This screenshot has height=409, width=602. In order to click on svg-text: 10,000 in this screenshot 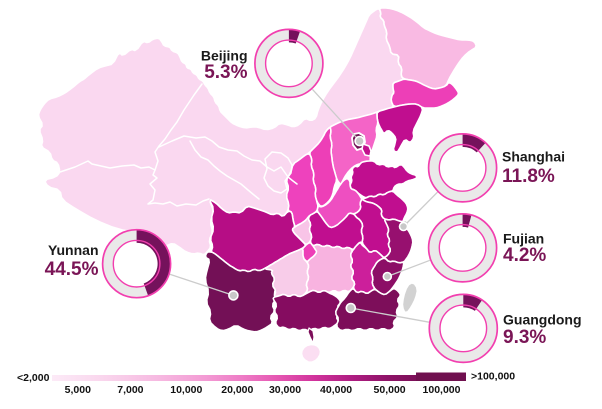, I will do `click(186, 390)`.